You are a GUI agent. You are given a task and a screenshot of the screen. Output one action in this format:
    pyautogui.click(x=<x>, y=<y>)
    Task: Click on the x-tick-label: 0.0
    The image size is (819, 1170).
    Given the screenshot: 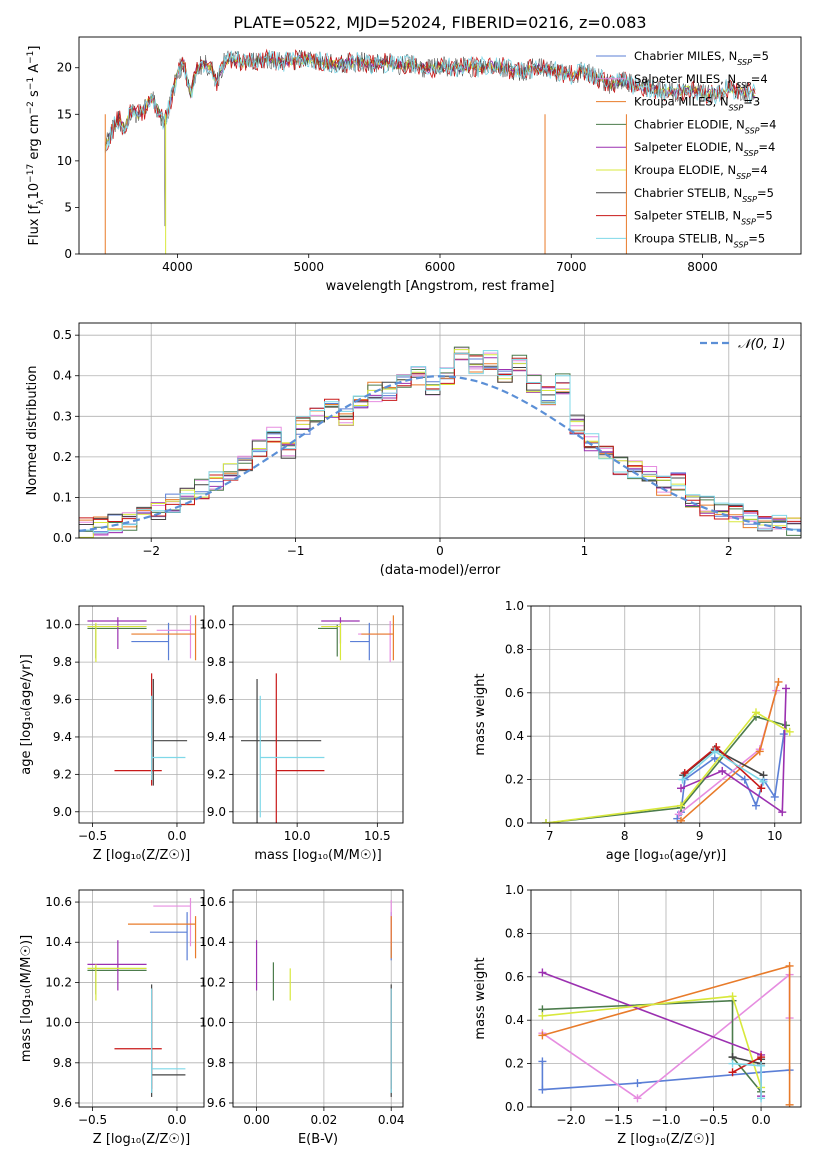 What is the action you would take?
    pyautogui.click(x=176, y=1120)
    